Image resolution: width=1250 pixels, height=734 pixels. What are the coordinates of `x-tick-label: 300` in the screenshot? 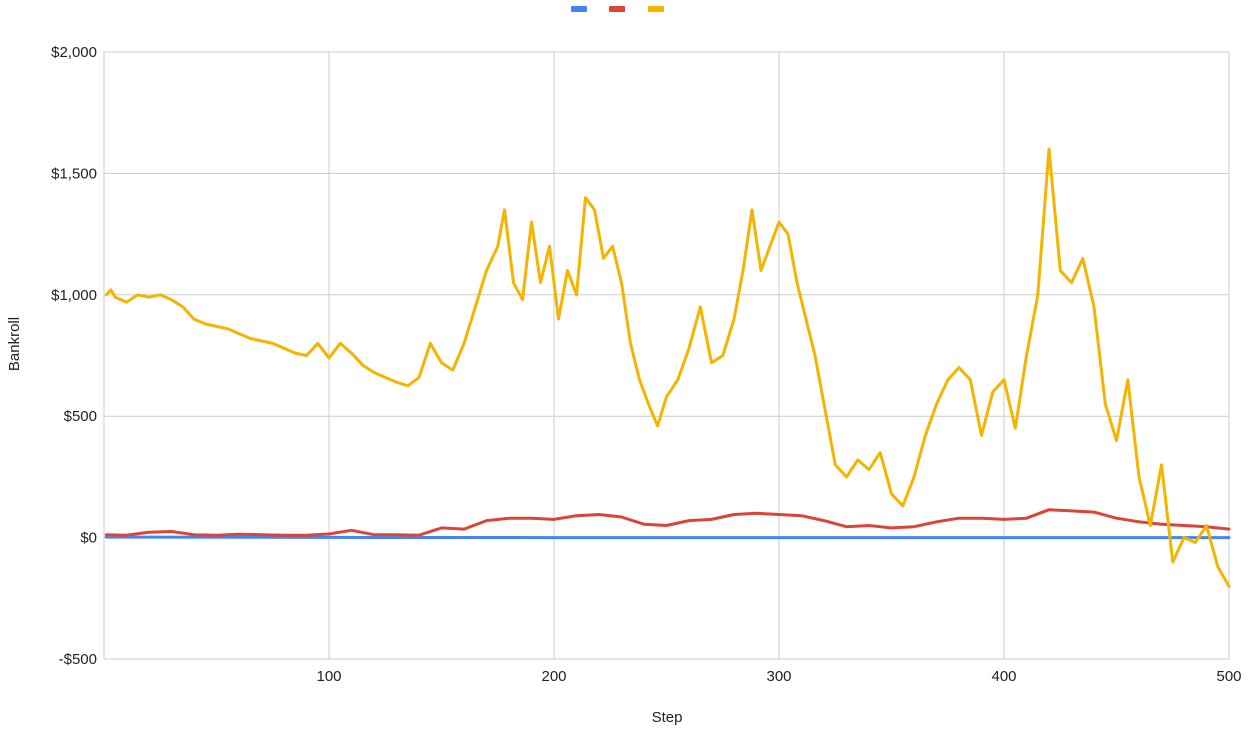 It's located at (778, 676).